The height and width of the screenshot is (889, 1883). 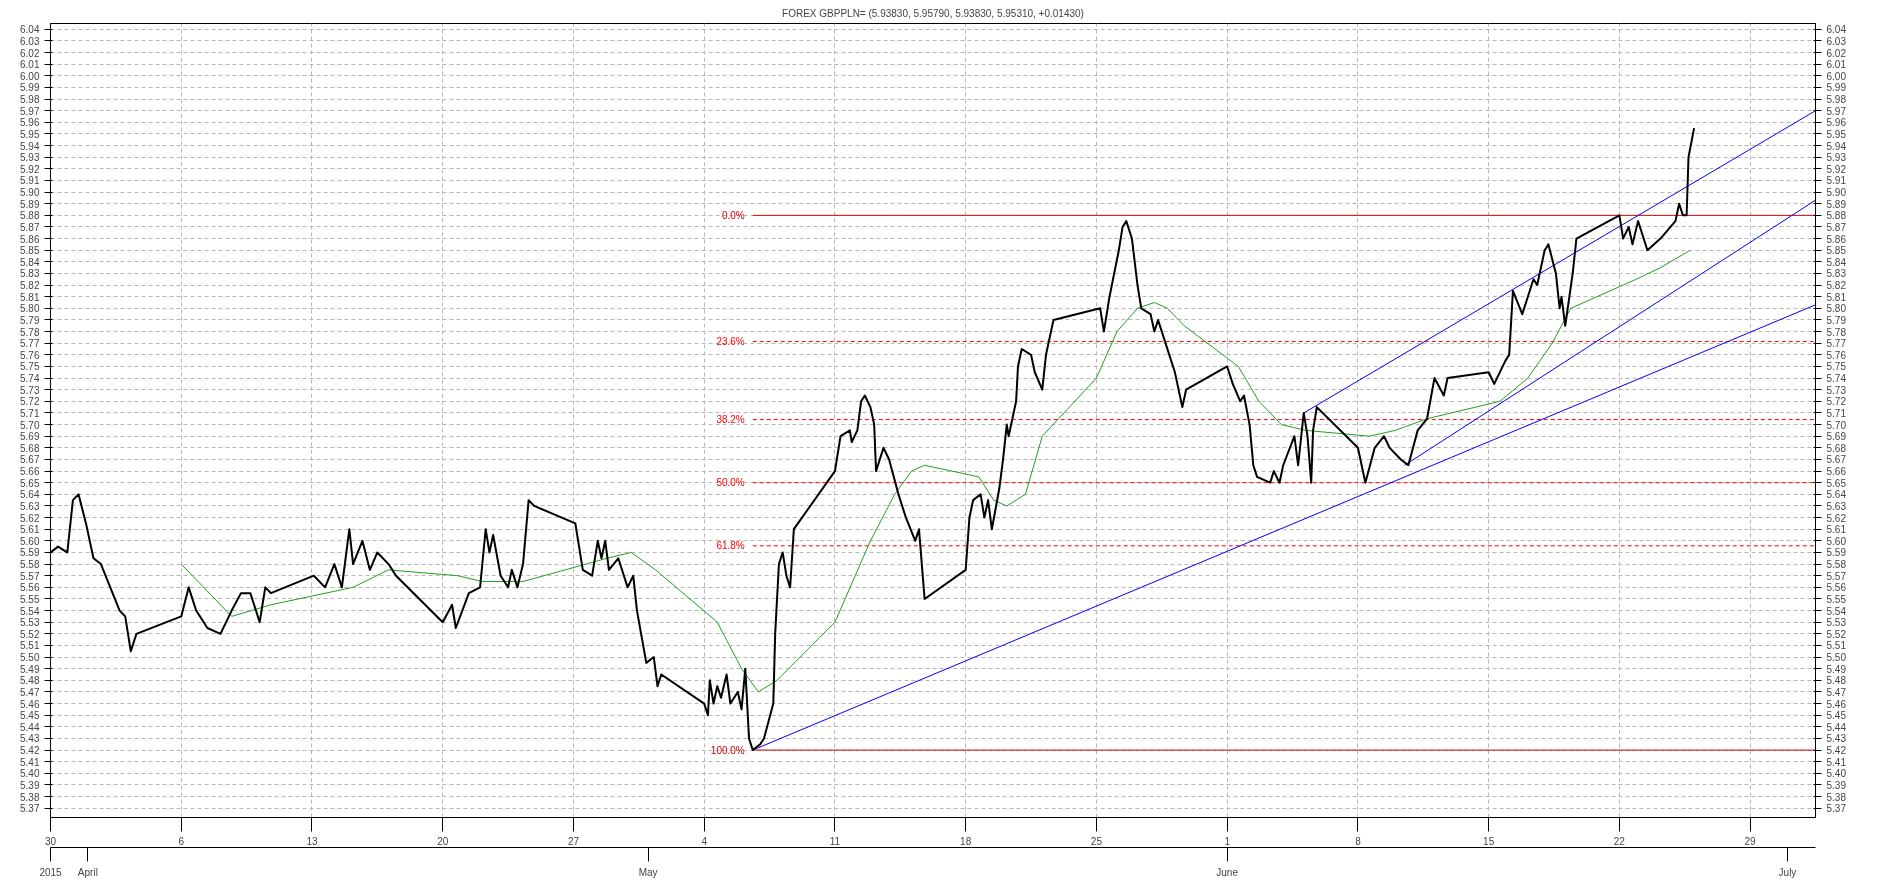 What do you see at coordinates (1836, 379) in the screenshot?
I see `y2-tick-label: 5.74` at bounding box center [1836, 379].